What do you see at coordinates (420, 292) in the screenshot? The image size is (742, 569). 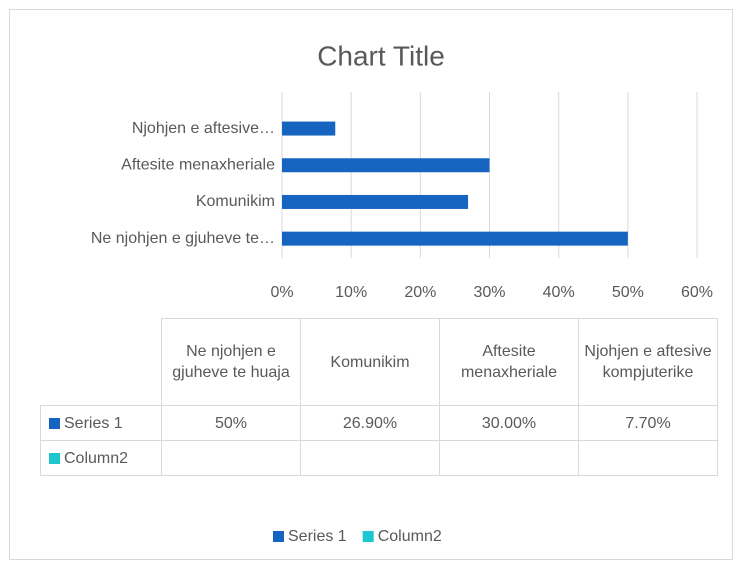 I see `x-tick-label: 20%` at bounding box center [420, 292].